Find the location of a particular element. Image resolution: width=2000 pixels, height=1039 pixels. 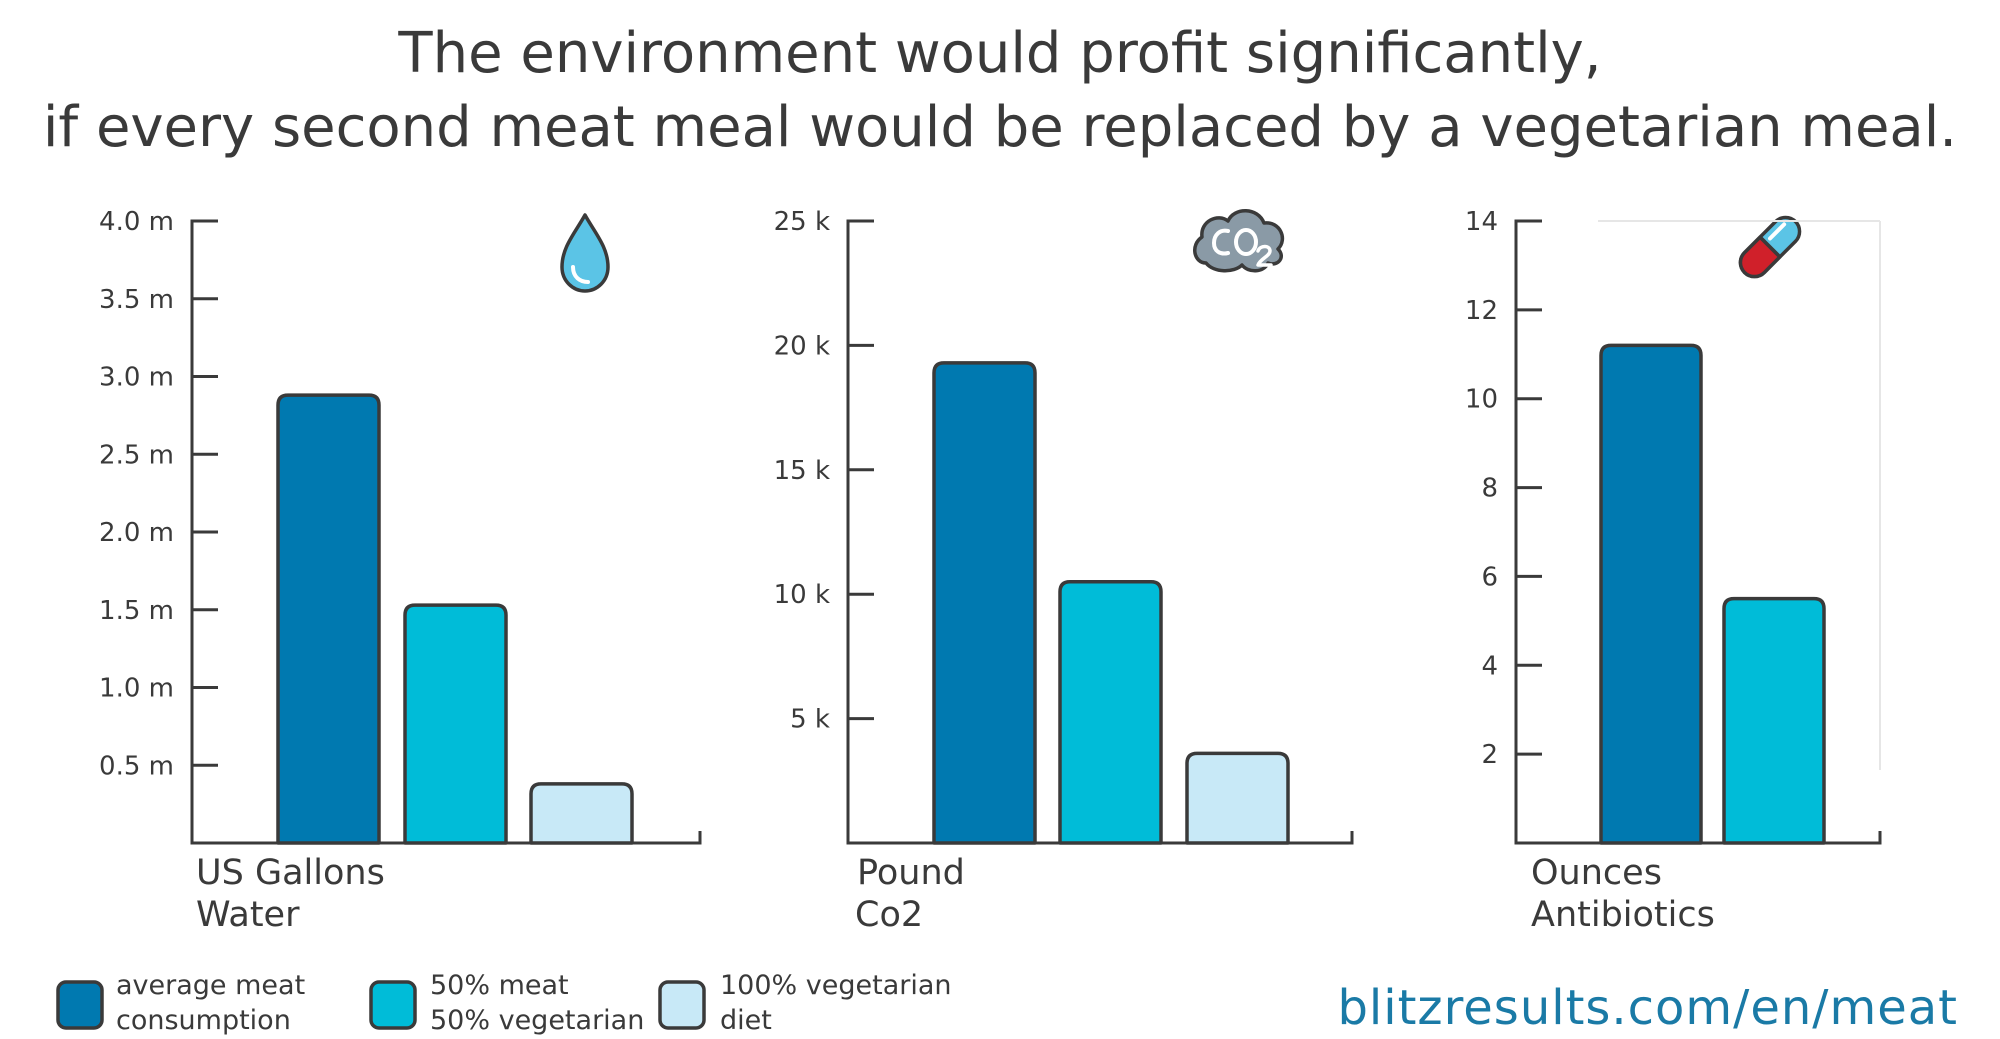

water-category-label: Water is located at coordinates (248, 915).